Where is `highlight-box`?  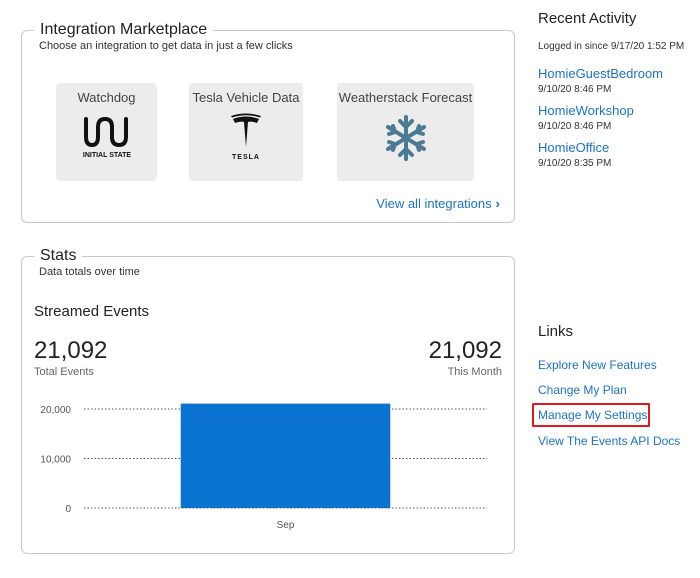 highlight-box is located at coordinates (591, 415).